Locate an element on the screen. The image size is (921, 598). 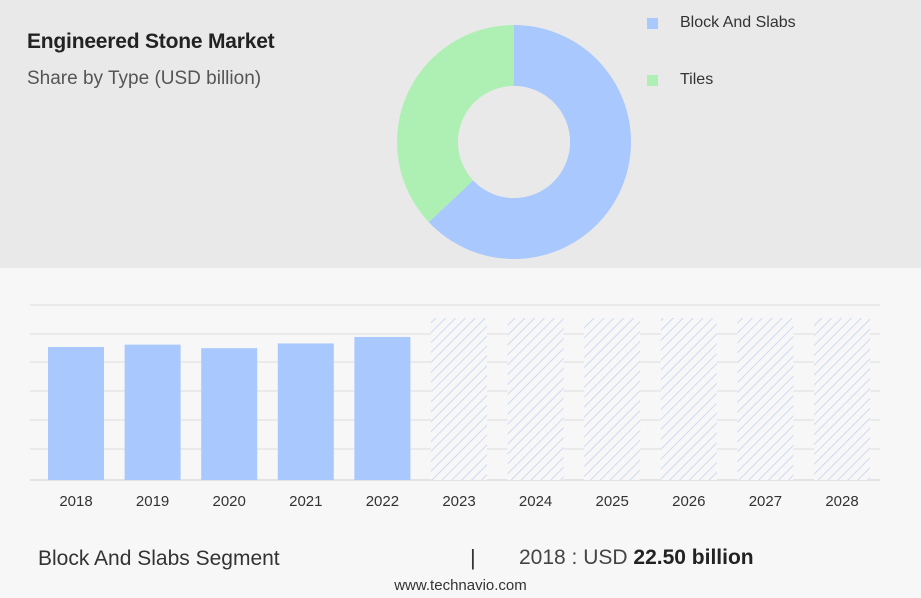
x-tick-label: 2019 is located at coordinates (152, 501).